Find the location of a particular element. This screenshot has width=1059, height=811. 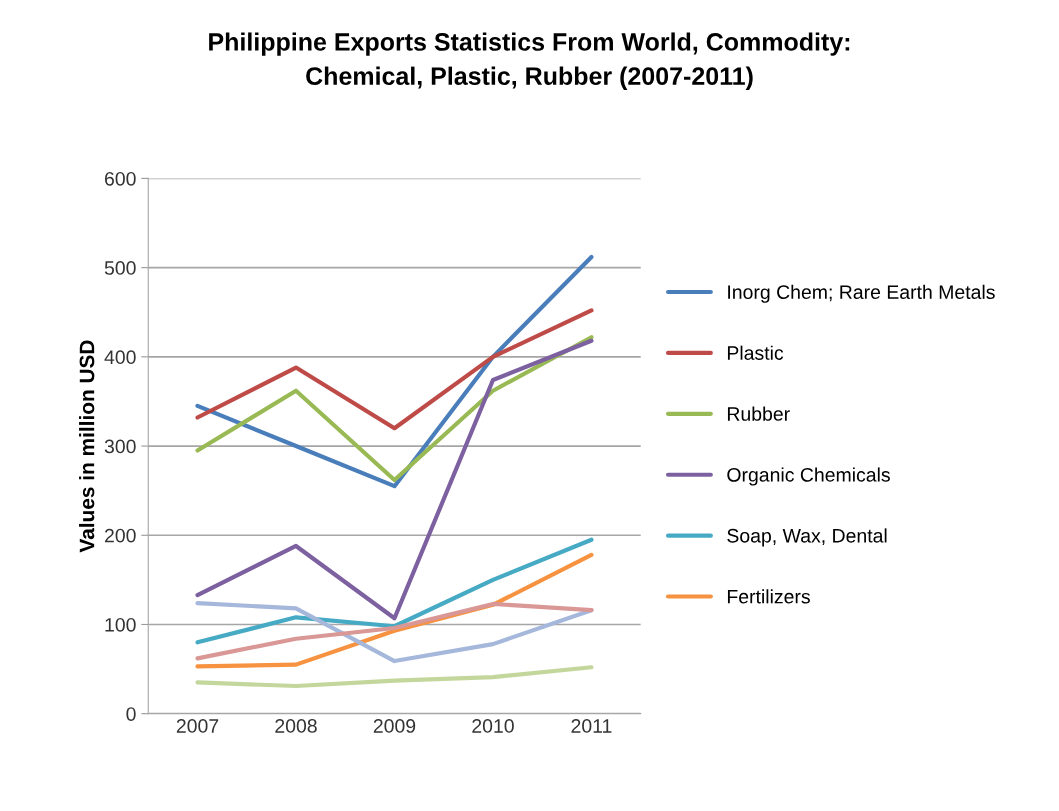

y-tick-label: 0 is located at coordinates (131, 714).